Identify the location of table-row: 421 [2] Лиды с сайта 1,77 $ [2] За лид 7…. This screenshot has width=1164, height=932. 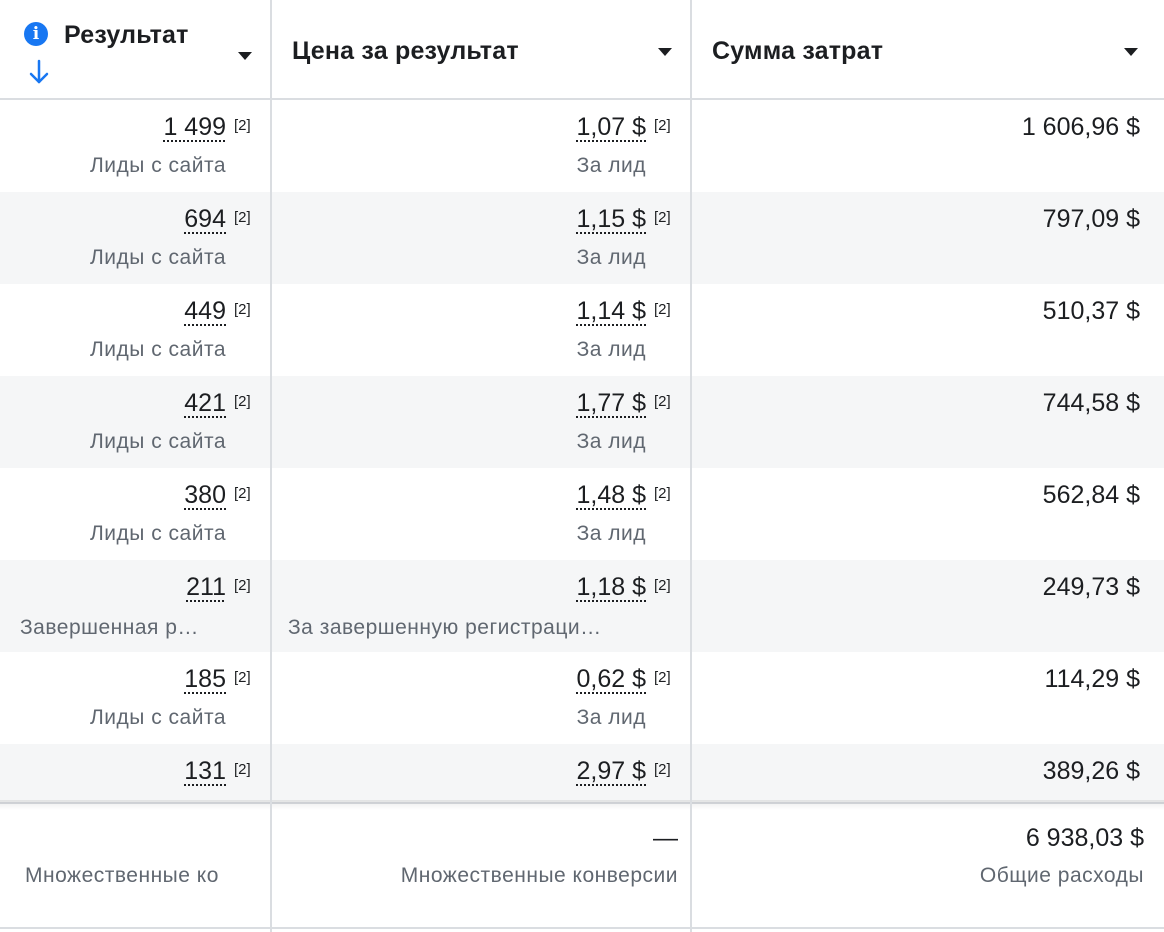
(582, 422).